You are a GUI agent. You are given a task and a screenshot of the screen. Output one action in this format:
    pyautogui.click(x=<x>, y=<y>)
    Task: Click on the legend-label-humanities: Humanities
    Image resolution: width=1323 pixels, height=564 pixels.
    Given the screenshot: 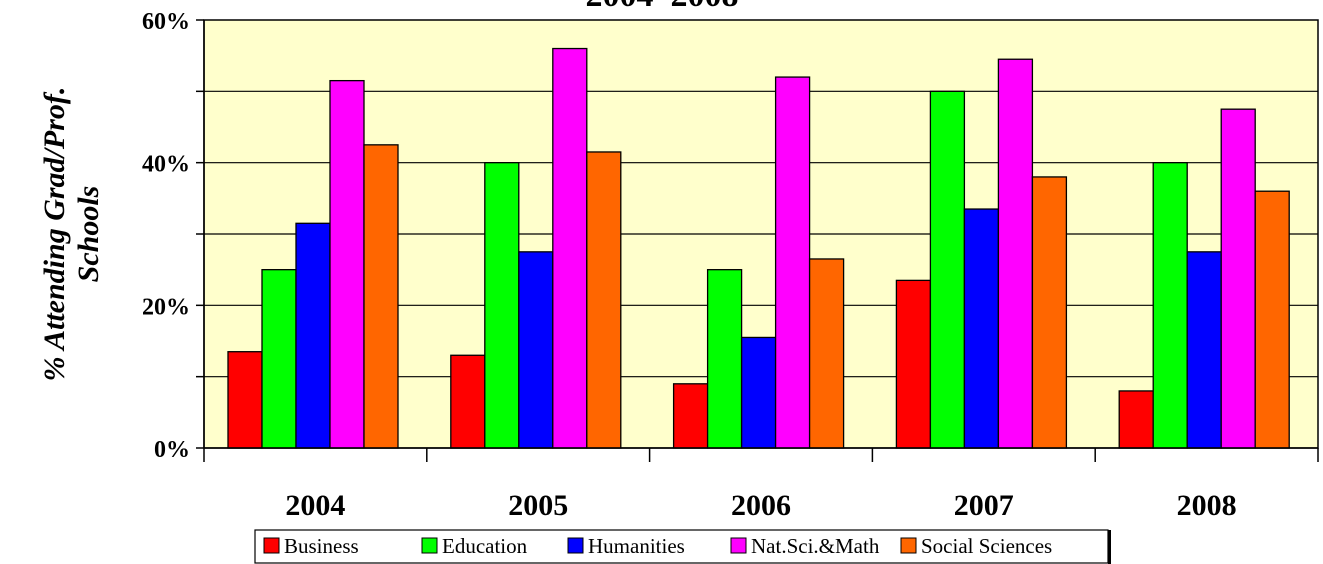 What is the action you would take?
    pyautogui.click(x=636, y=546)
    